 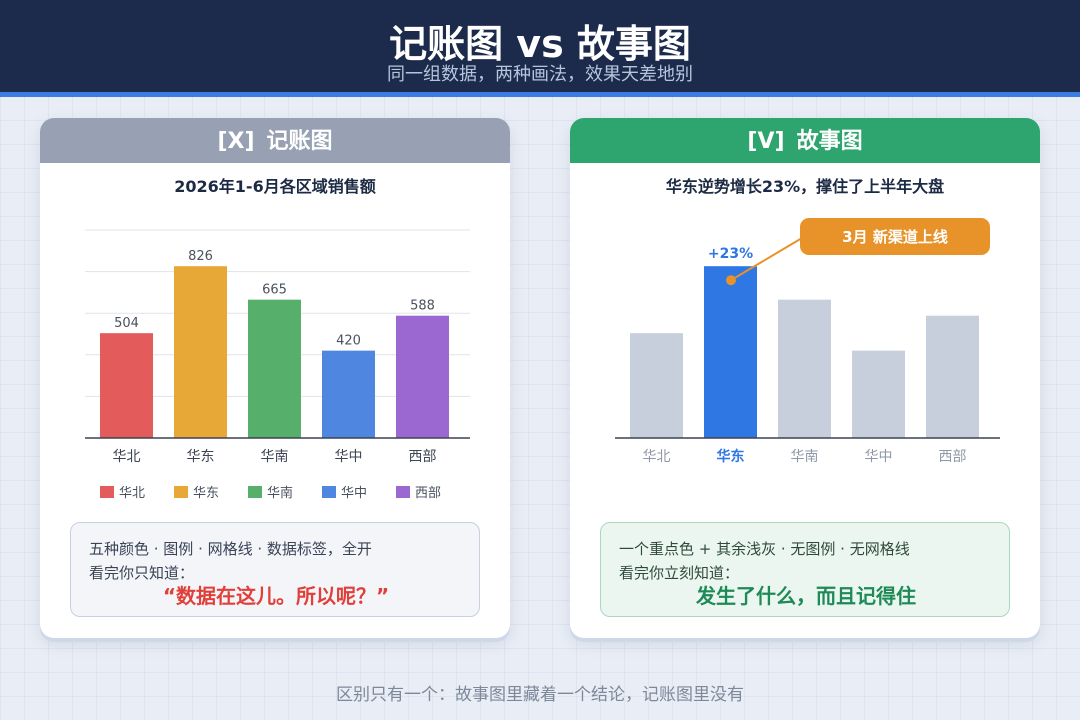 I want to click on header-accent-bar, so click(x=540, y=94).